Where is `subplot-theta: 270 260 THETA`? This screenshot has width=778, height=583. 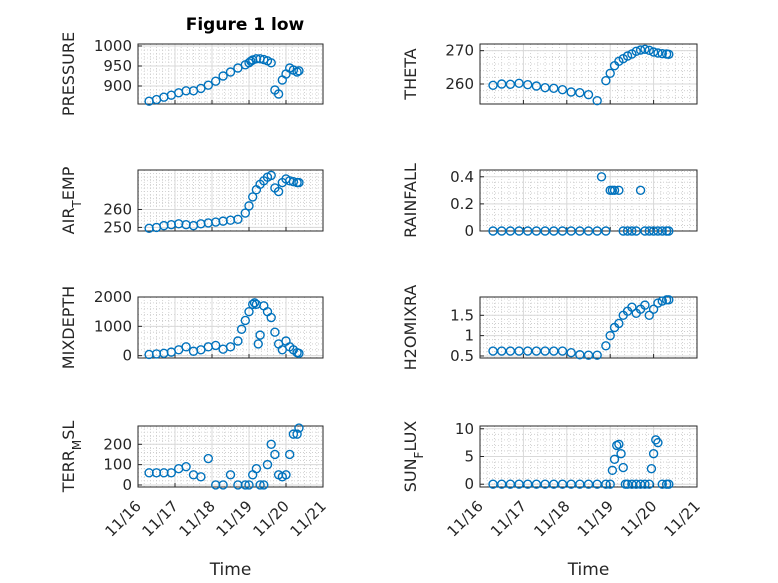
subplot-theta: 270 260 THETA is located at coordinates (549, 74).